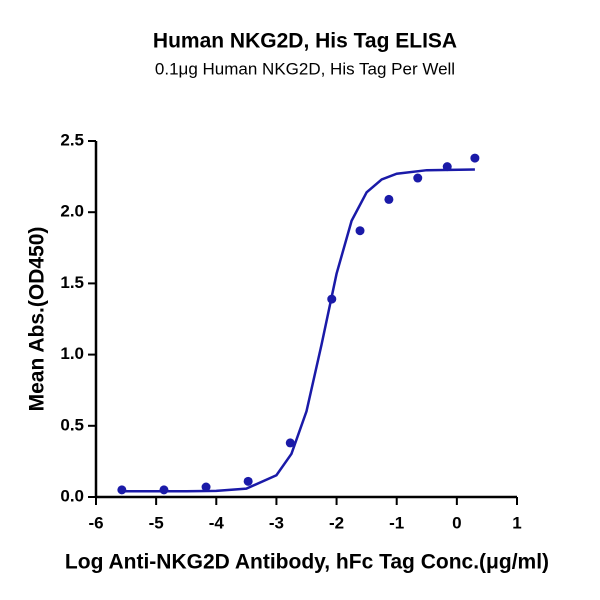 This screenshot has height=600, width=600. What do you see at coordinates (336, 522) in the screenshot?
I see `x-tick-label: -2` at bounding box center [336, 522].